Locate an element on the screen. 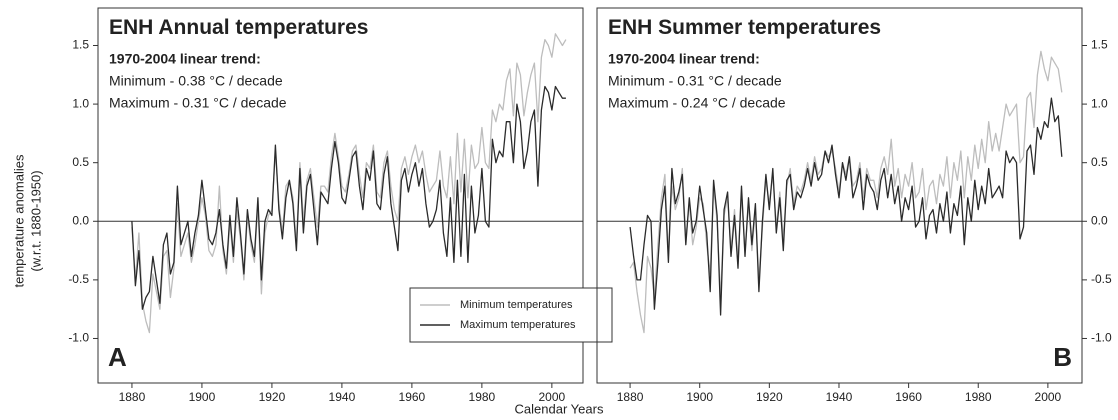 Image resolution: width=1118 pixels, height=420 pixels. y-axis-label: temperature anomalies is located at coordinates (18, 220).